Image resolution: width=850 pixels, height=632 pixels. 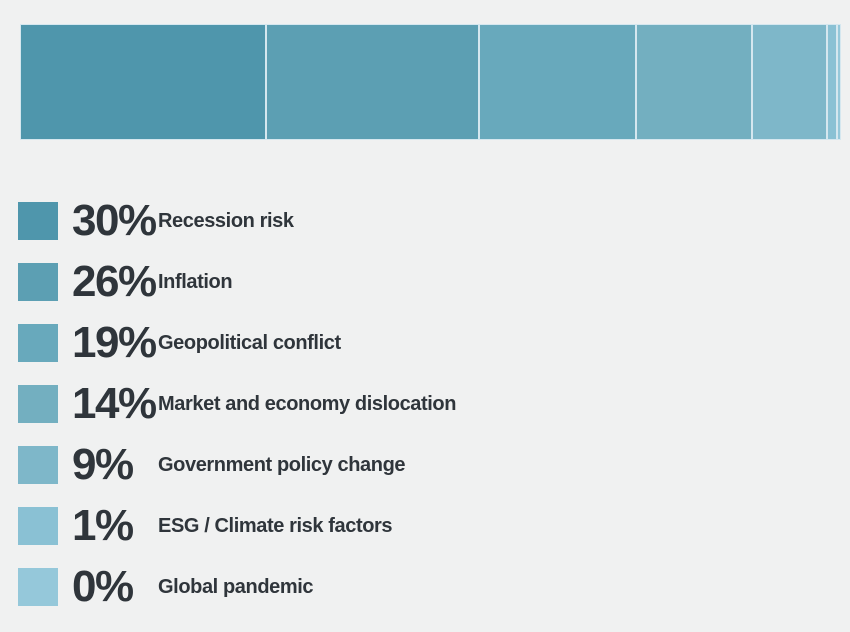 What do you see at coordinates (226, 221) in the screenshot?
I see `legend-label: Recession risk` at bounding box center [226, 221].